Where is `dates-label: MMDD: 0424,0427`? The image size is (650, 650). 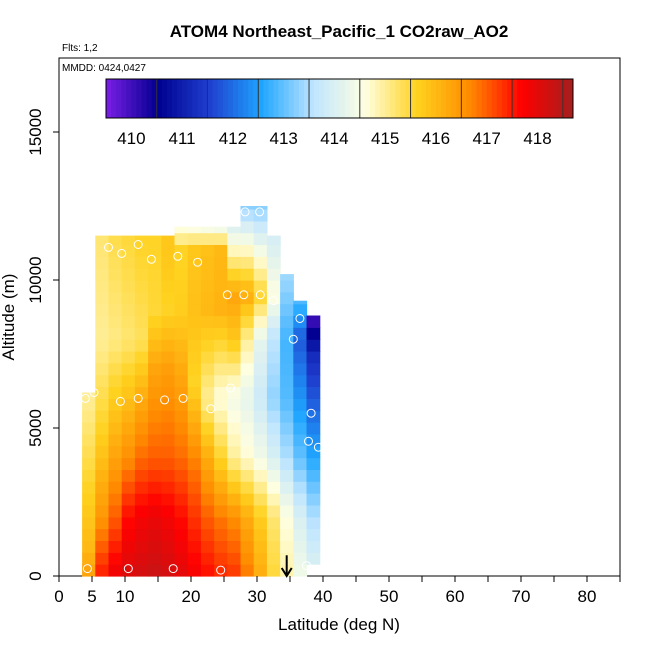
dates-label: MMDD: 0424,0427 is located at coordinates (104, 68).